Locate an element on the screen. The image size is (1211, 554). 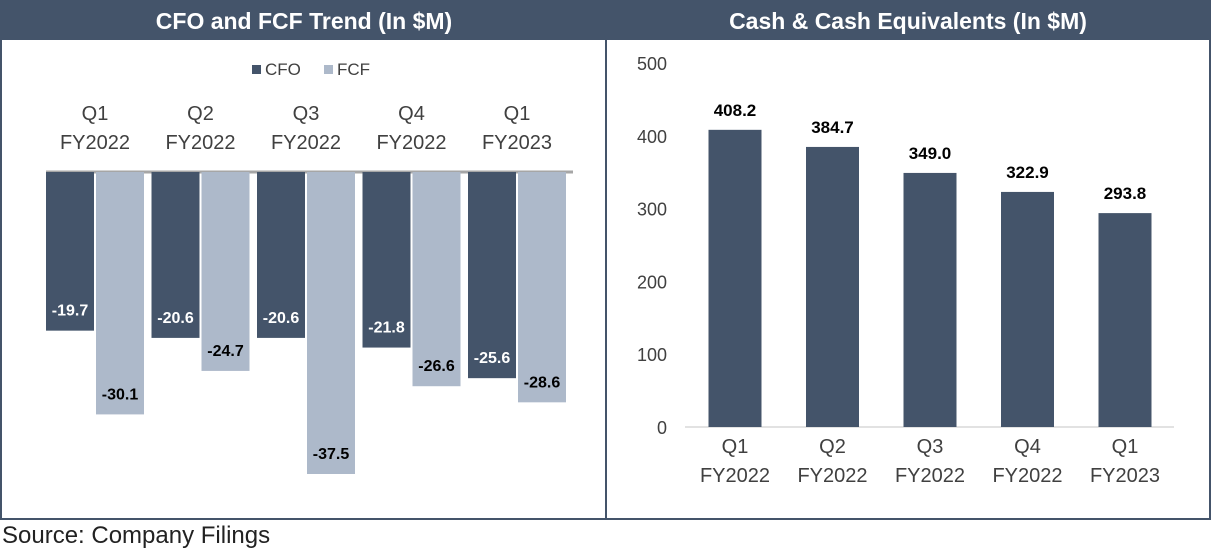
legend-swatch-fcf is located at coordinates (328, 69).